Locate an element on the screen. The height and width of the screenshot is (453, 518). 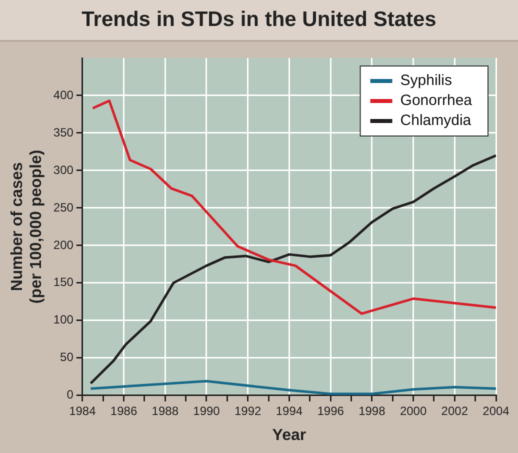
x-tick-label: 1986 is located at coordinates (124, 411).